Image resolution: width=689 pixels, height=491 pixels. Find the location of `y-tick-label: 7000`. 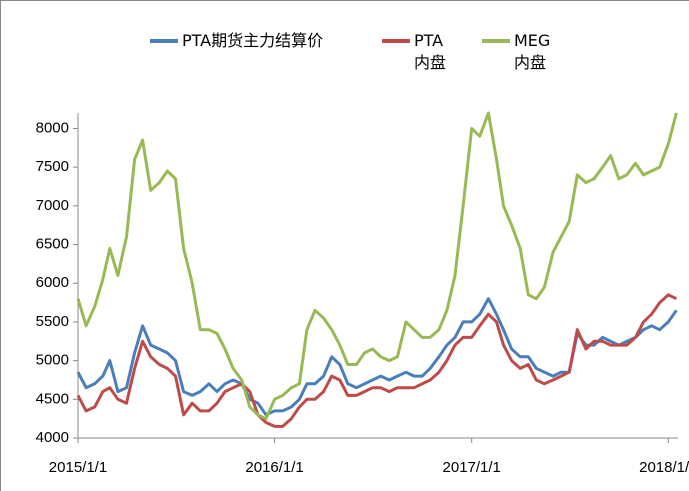

y-tick-label: 7000 is located at coordinates (52, 205).